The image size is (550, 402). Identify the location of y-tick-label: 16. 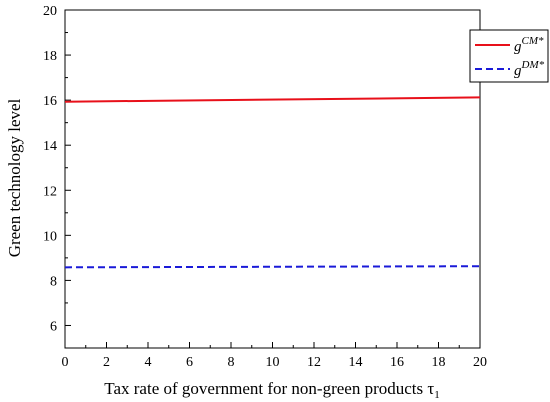
(50, 101).